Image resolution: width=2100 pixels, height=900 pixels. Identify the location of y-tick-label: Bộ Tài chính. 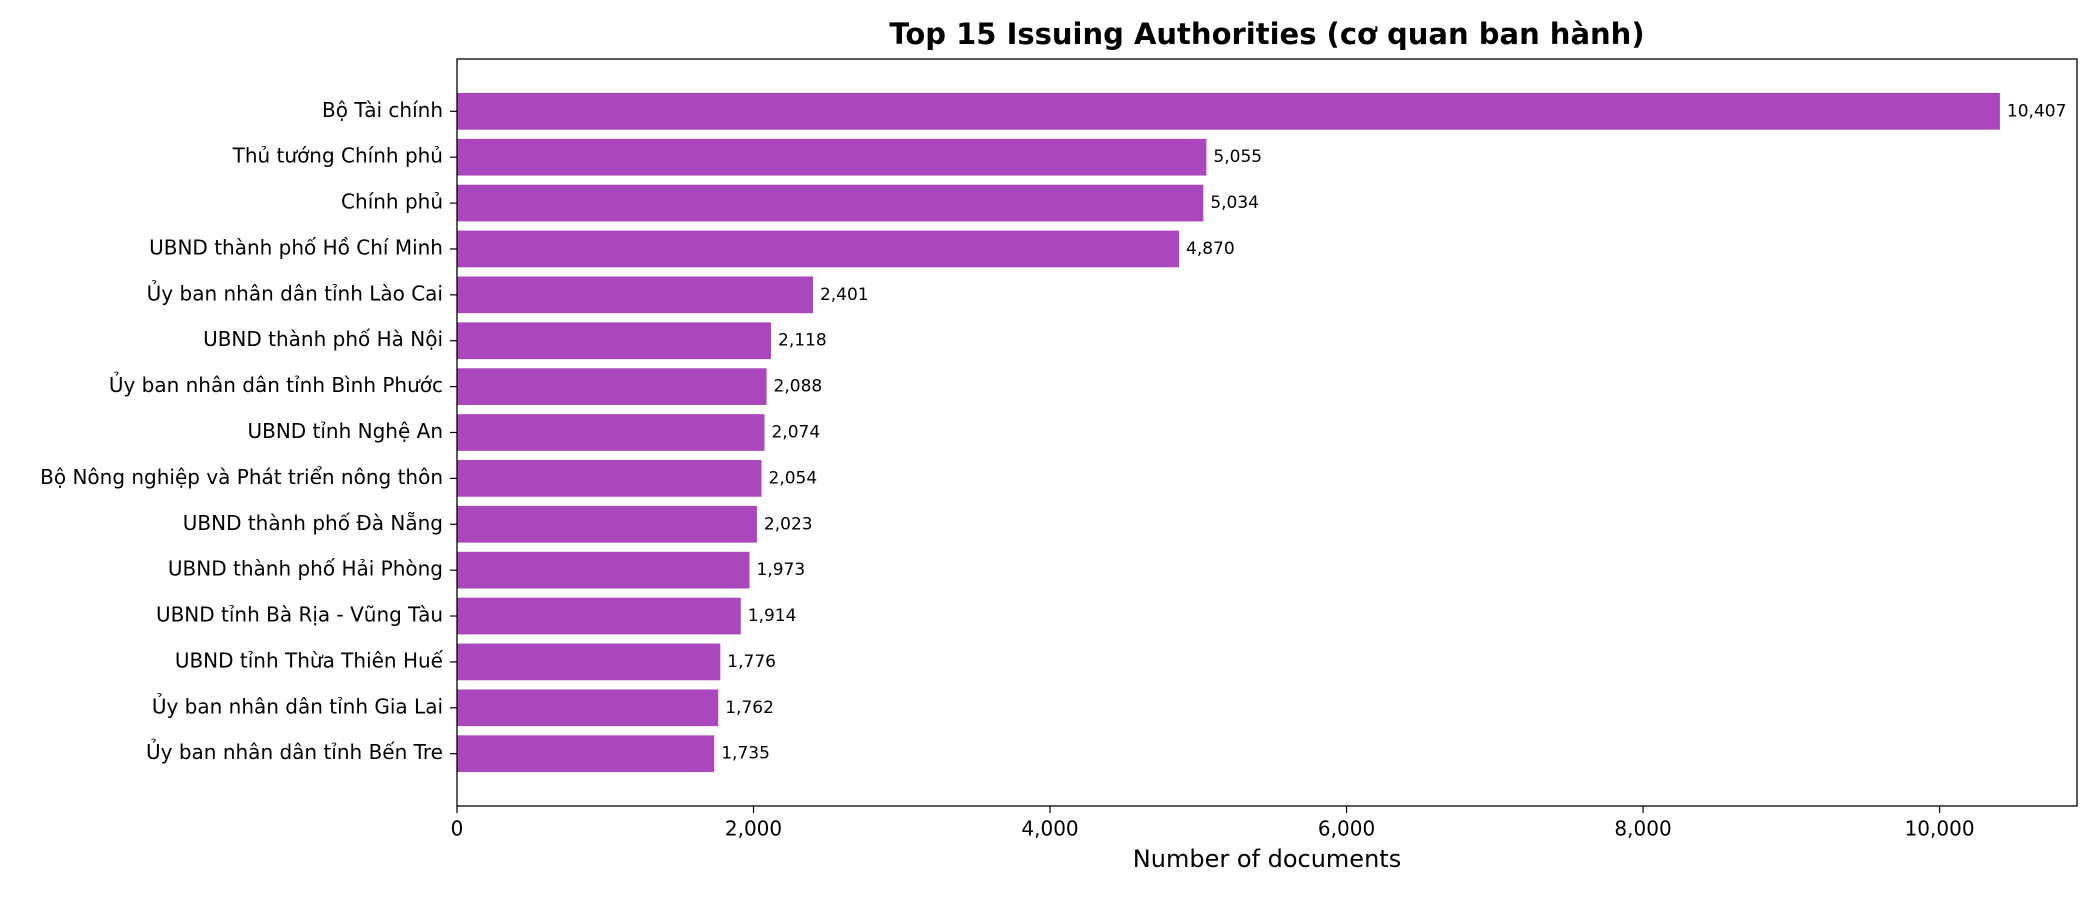
(382, 110).